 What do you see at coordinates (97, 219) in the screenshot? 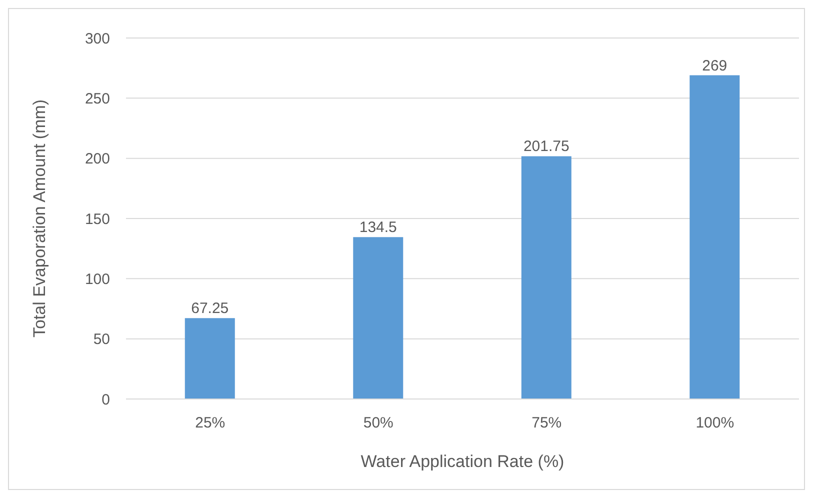
I see `y-tick-label: 150` at bounding box center [97, 219].